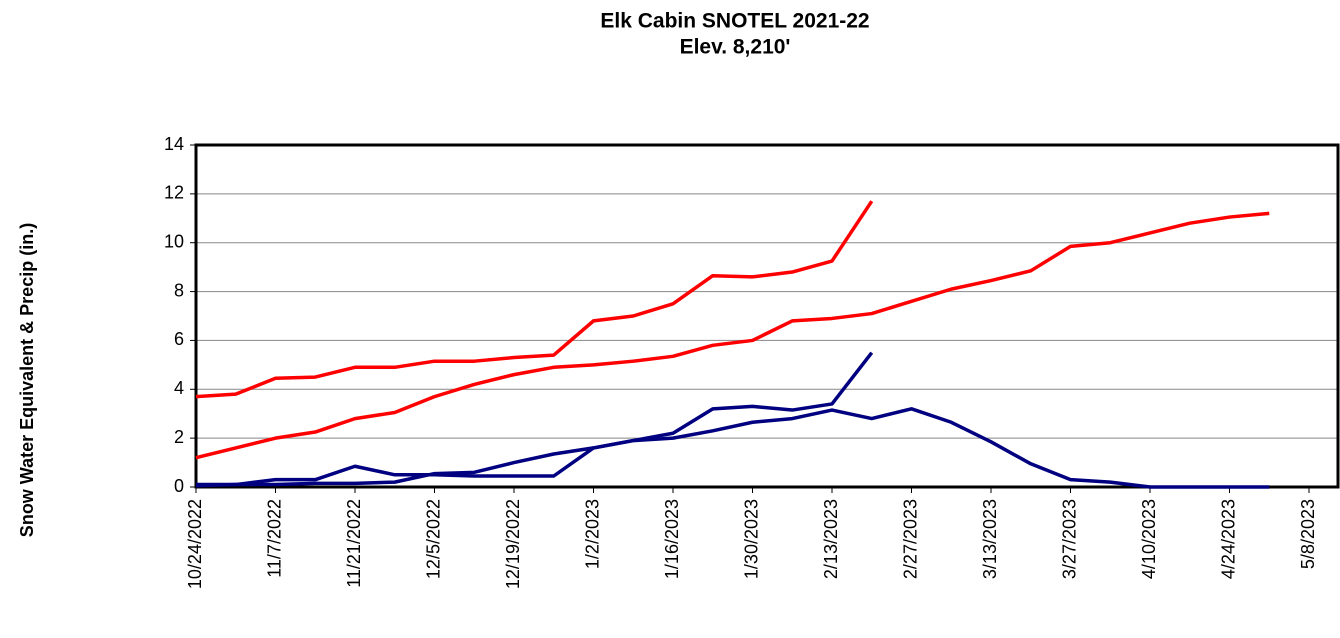 The width and height of the screenshot is (1340, 638). Describe the element at coordinates (179, 339) in the screenshot. I see `y-tick-label: 6` at that location.